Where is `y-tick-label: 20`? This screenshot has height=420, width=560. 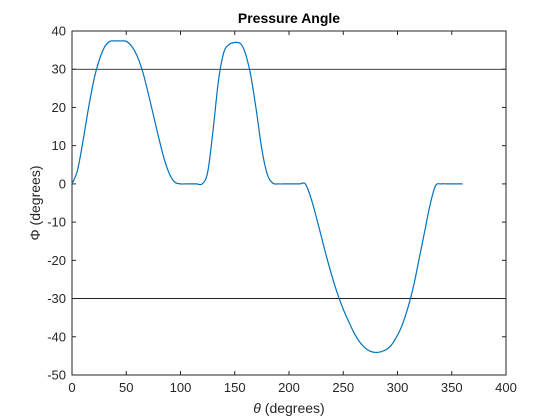
y-tick-label: 20 is located at coordinates (59, 107).